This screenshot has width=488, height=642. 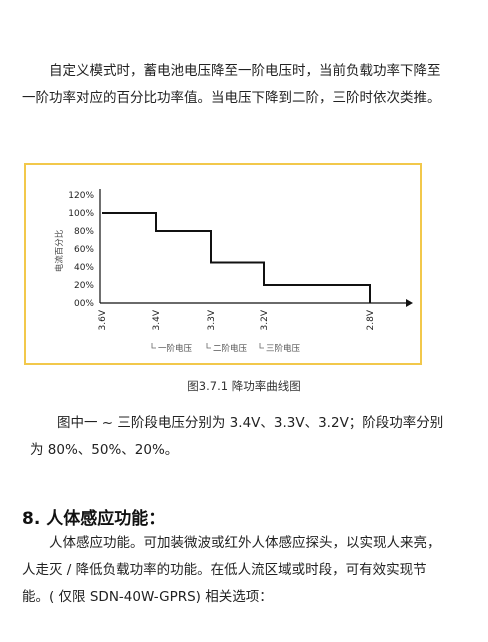 I want to click on x-tick-label: 3.6V, so click(x=103, y=319).